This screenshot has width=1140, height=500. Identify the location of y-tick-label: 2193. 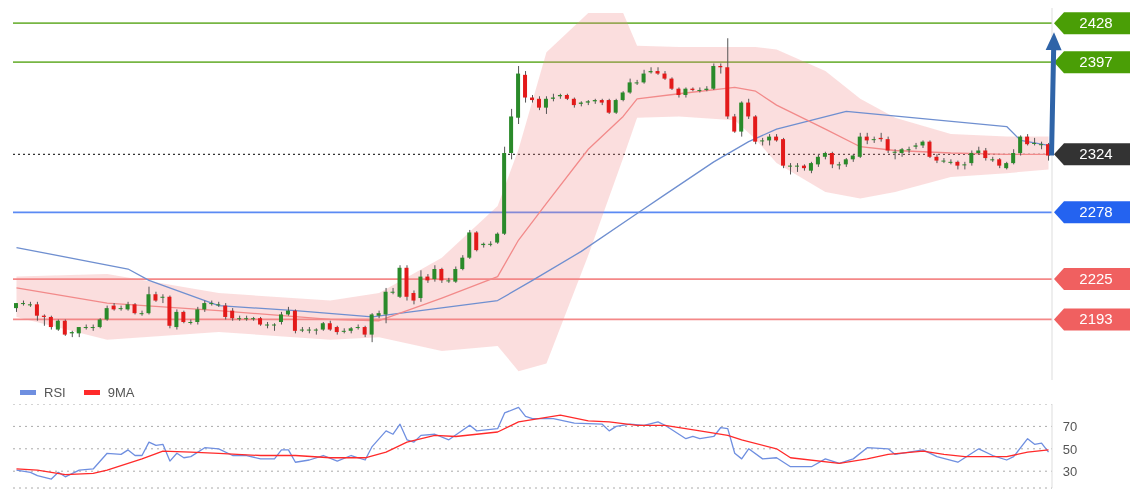
(1096, 319).